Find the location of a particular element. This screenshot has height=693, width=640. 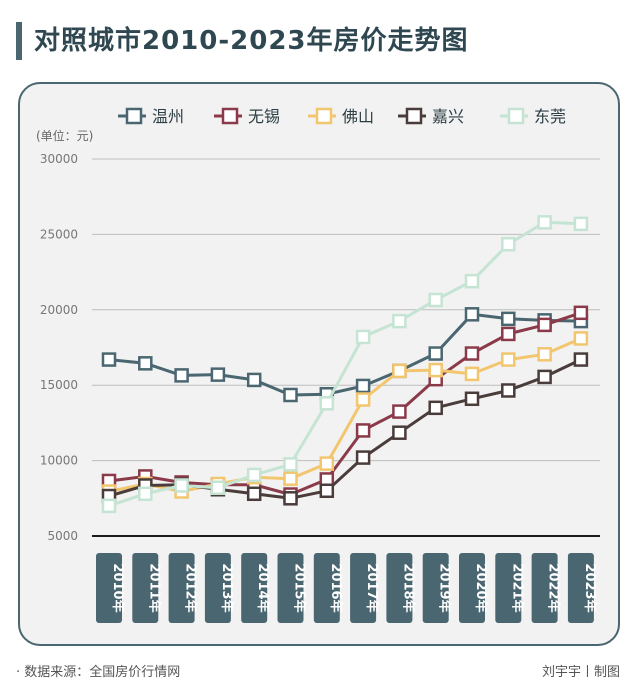

x-tick-label: 2012年 is located at coordinates (191, 587).